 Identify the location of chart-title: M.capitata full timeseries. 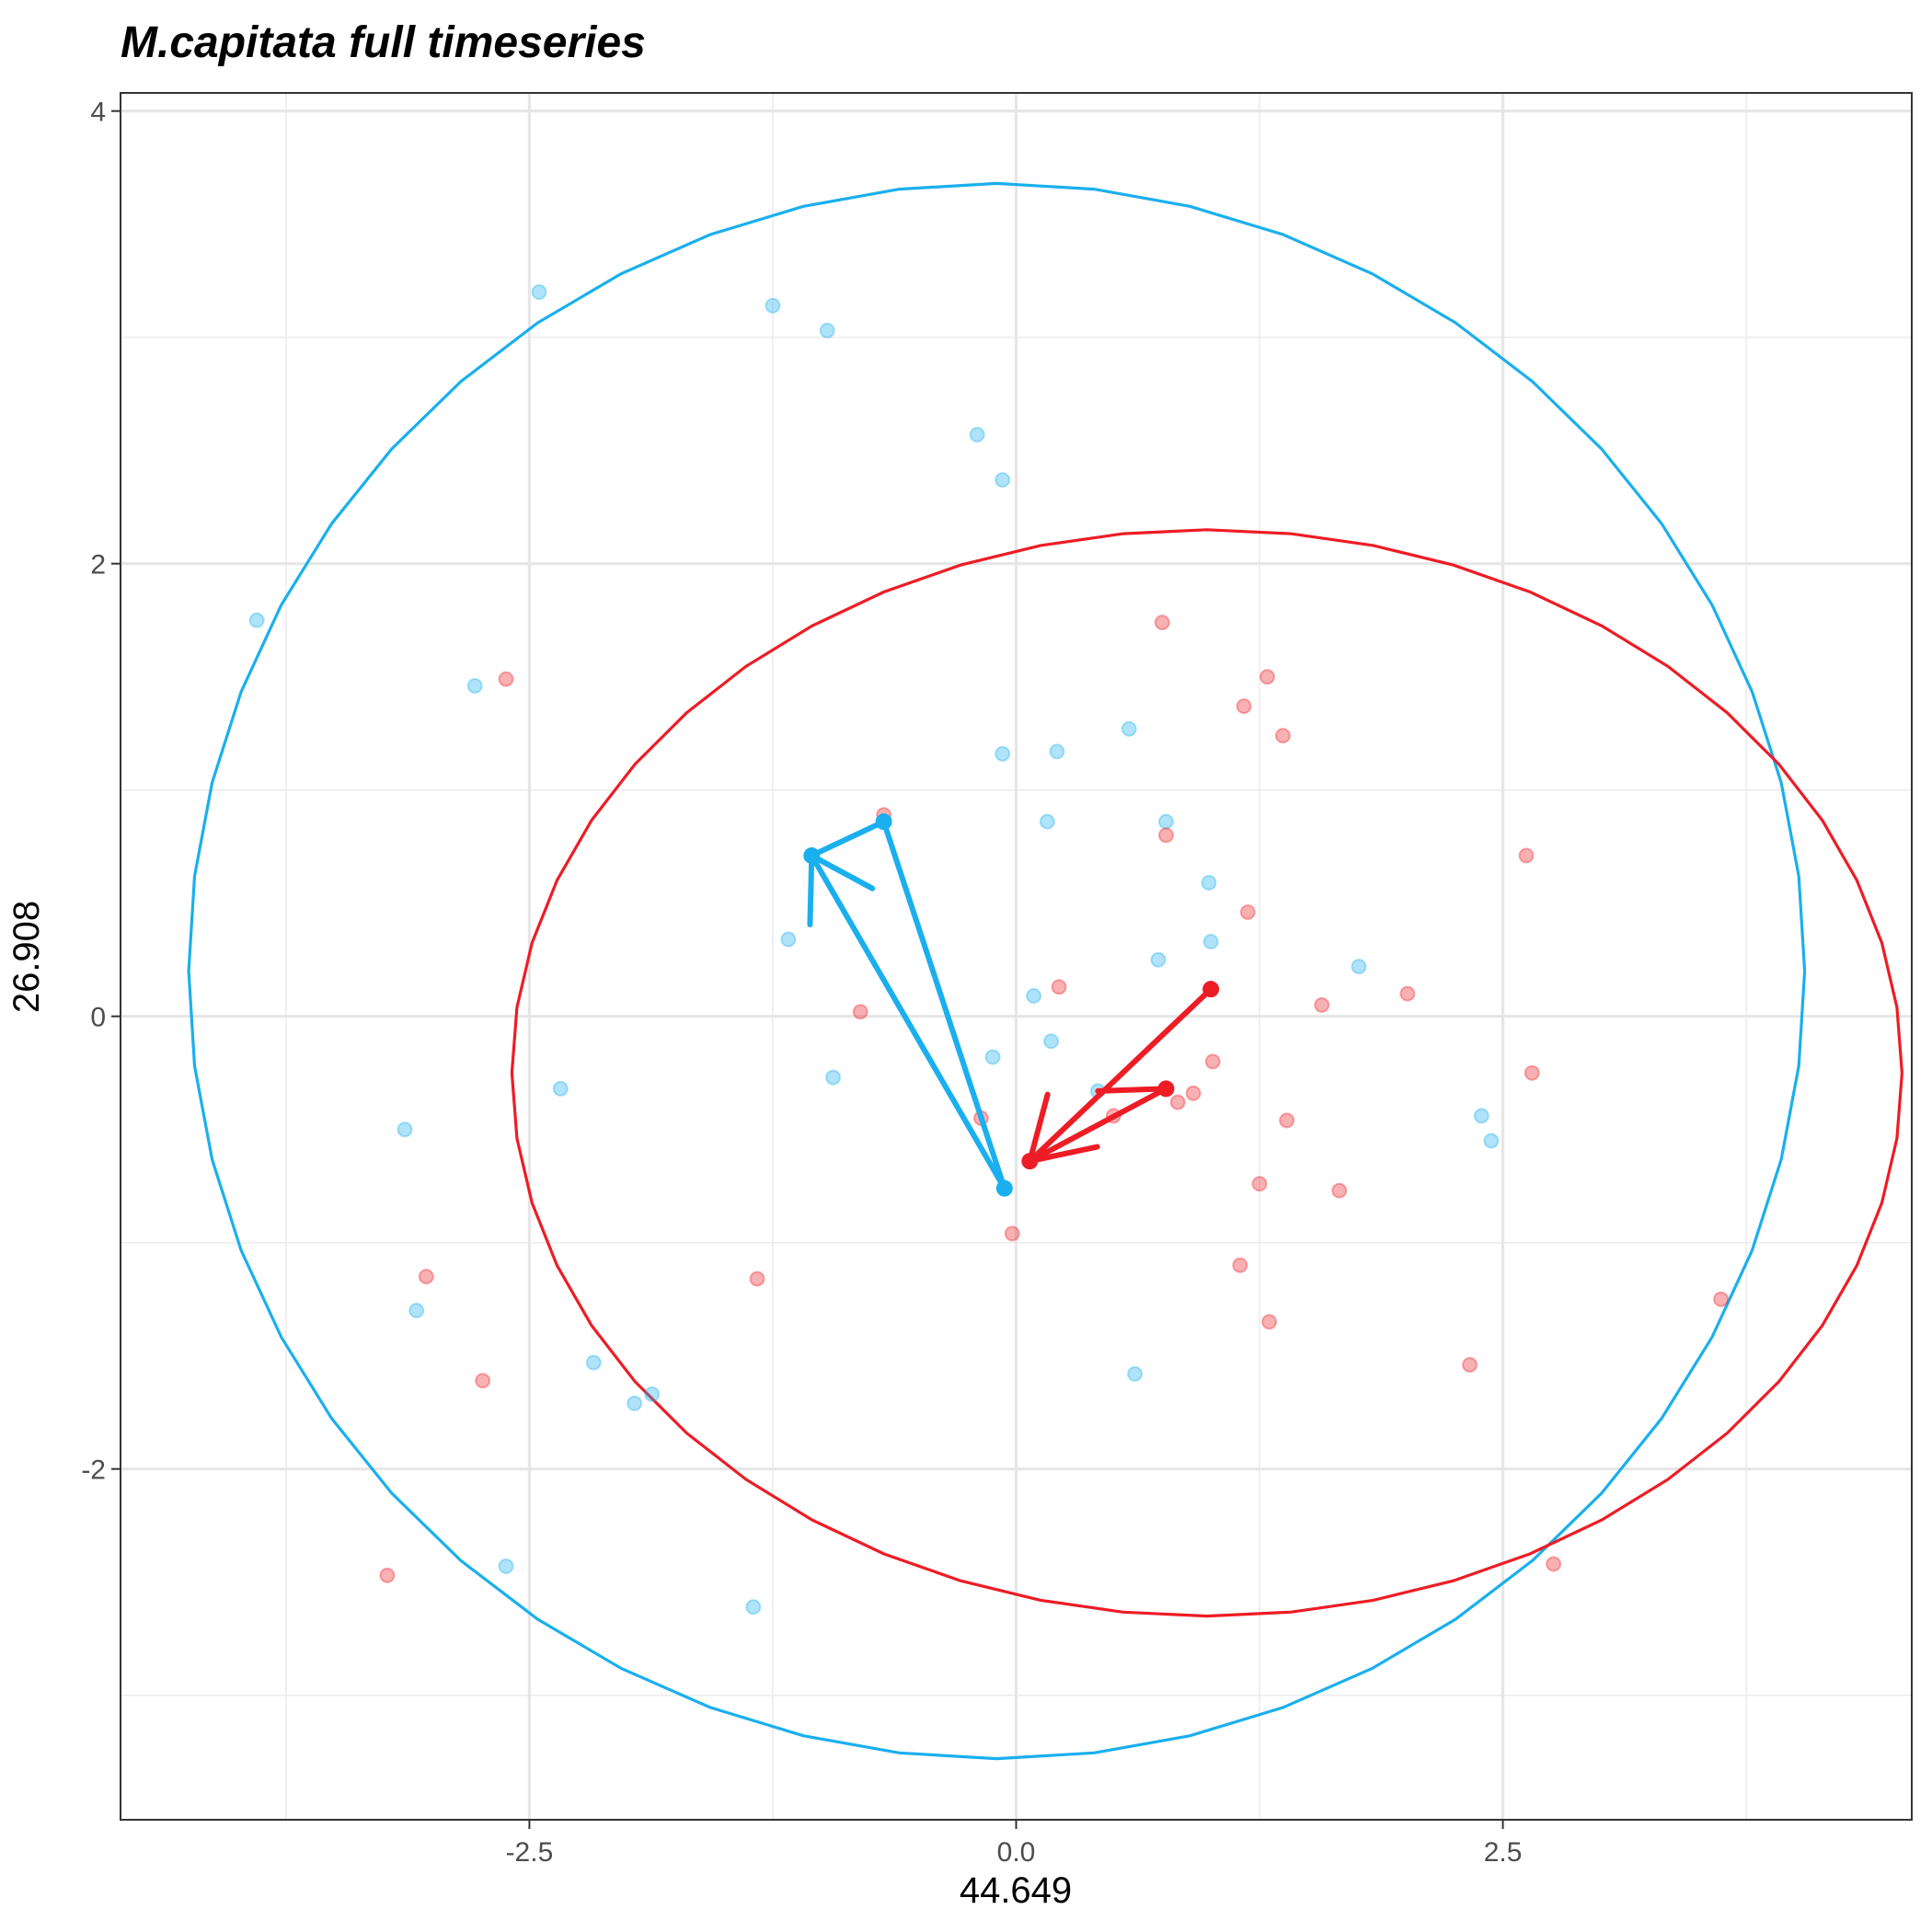
(383, 42).